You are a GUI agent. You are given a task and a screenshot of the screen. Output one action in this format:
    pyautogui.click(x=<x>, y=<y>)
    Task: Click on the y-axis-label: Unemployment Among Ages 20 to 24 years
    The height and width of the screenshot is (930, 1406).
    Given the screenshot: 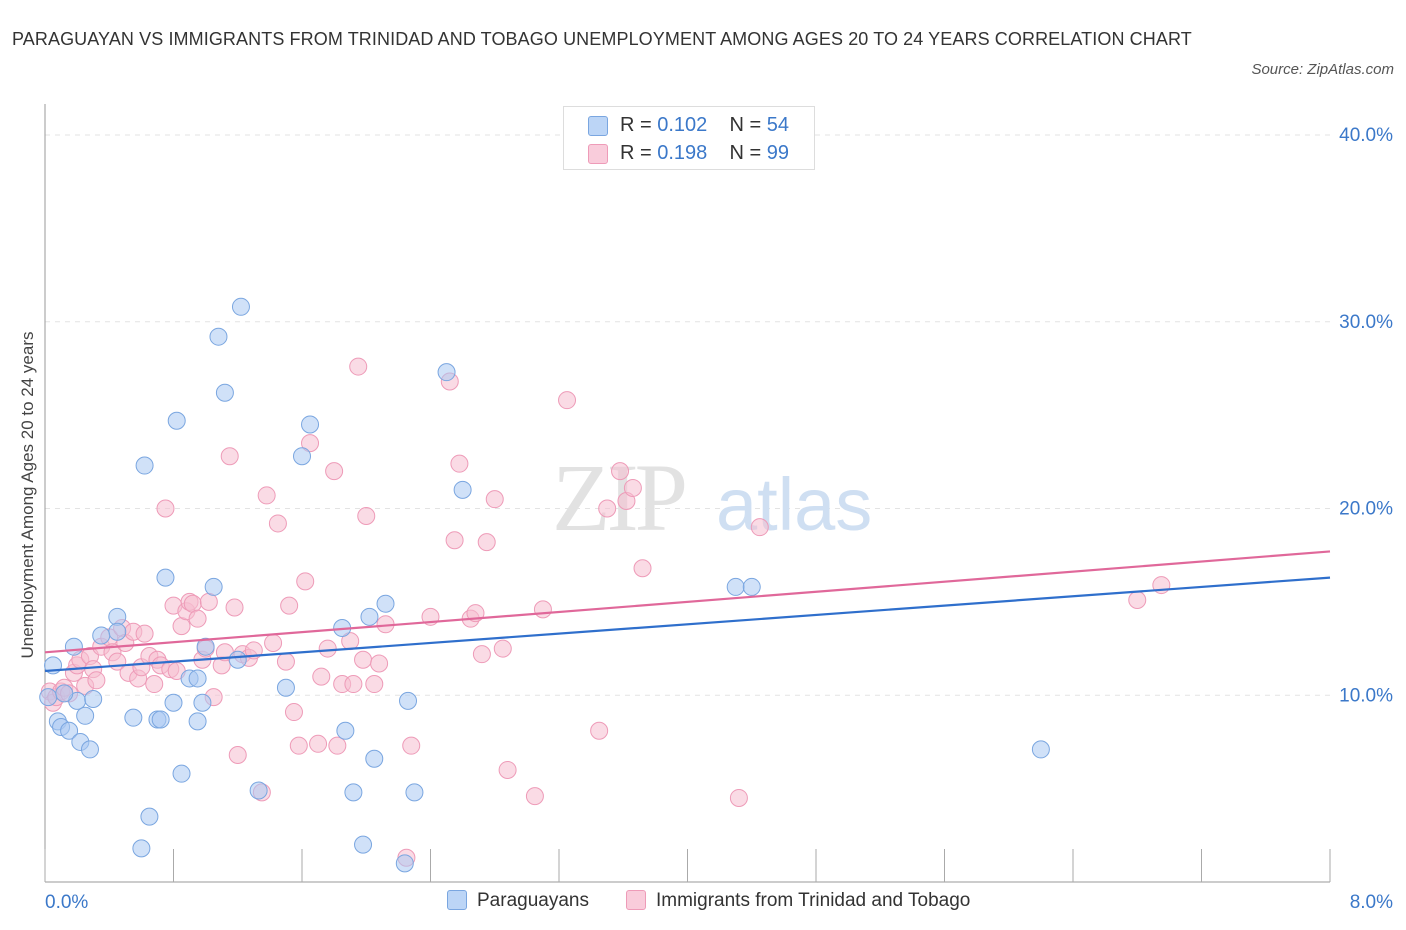 What is the action you would take?
    pyautogui.click(x=27, y=495)
    